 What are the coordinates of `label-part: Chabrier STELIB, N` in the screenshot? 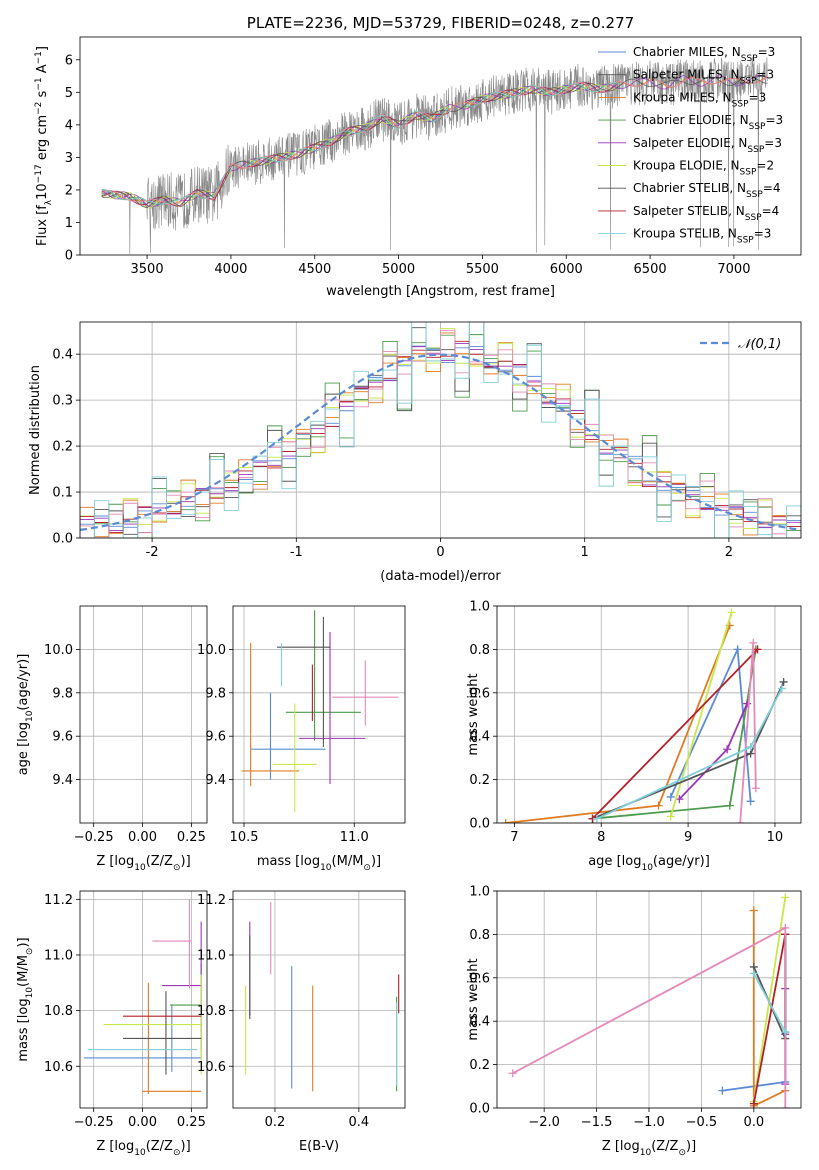 It's located at (689, 188).